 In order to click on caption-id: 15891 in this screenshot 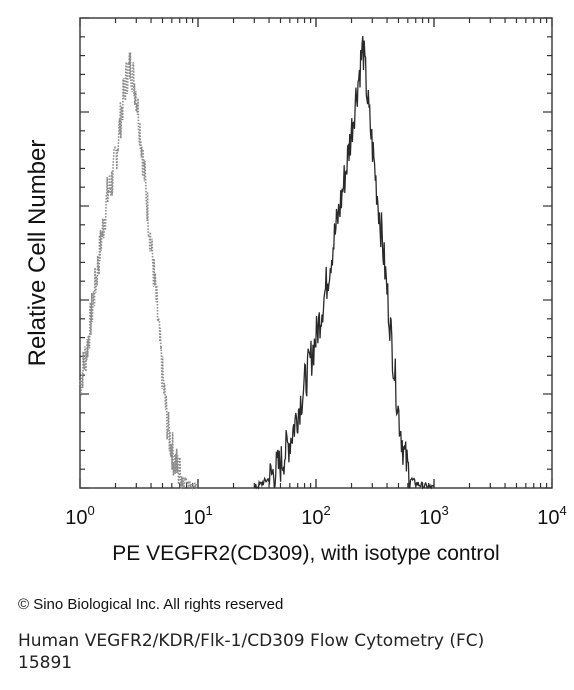, I will do `click(45, 663)`.